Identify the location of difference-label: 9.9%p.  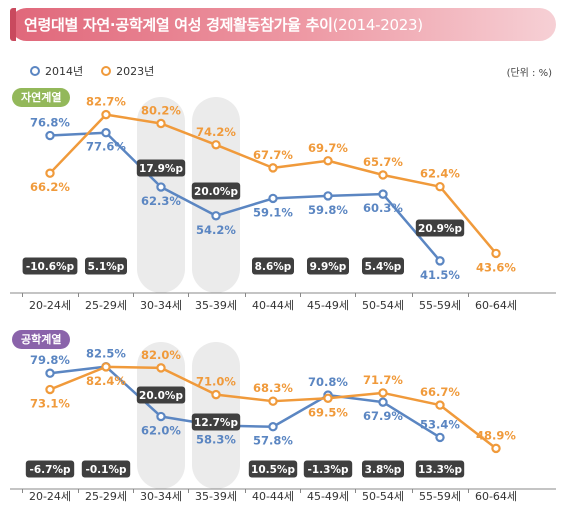
(328, 267).